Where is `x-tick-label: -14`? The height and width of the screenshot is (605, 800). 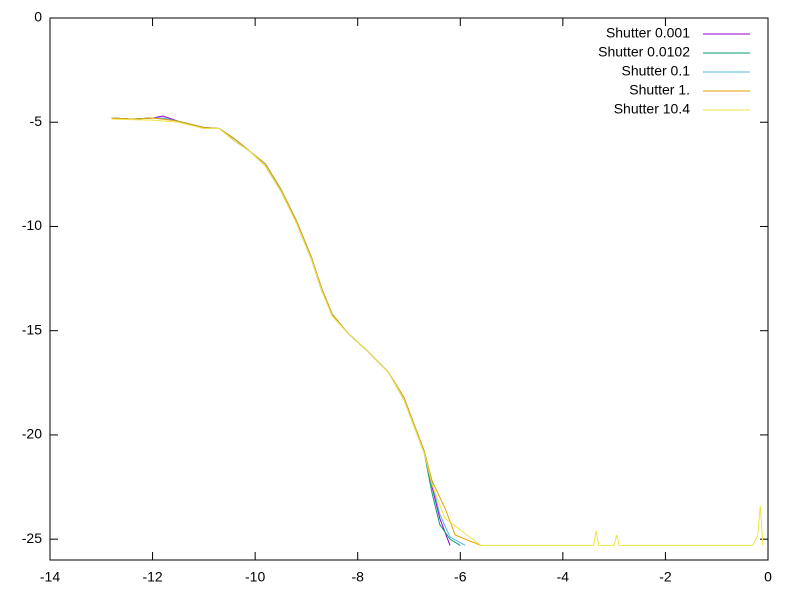 x-tick-label: -14 is located at coordinates (50, 577).